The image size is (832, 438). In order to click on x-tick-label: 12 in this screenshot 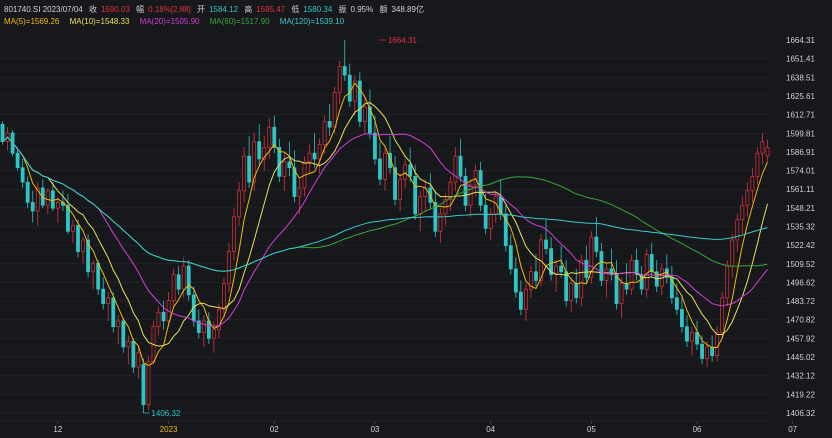, I will do `click(57, 429)`.